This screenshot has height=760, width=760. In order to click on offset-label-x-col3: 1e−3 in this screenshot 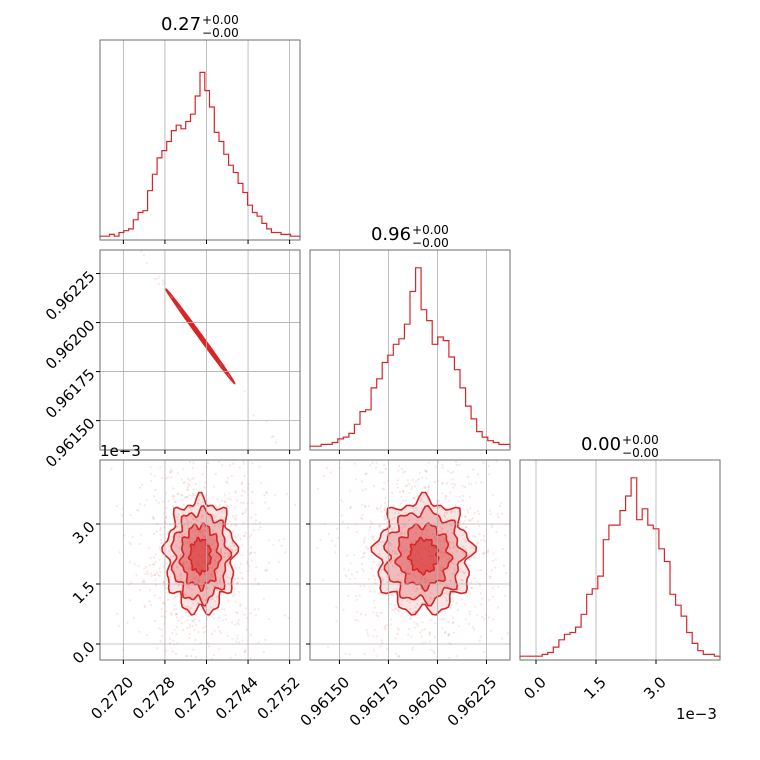, I will do `click(696, 714)`.